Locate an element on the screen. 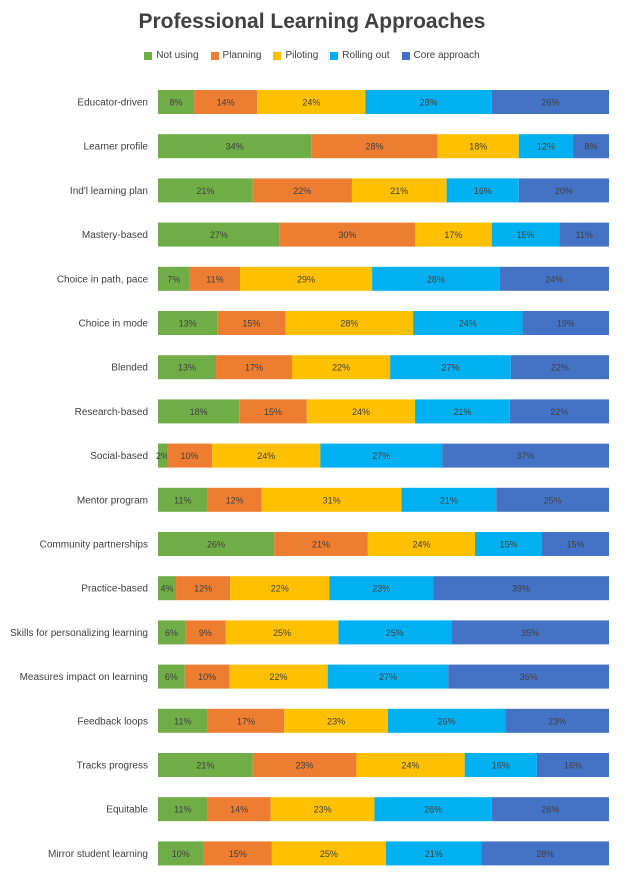 Image resolution: width=624 pixels, height=891 pixels. legend-label: Rolling out is located at coordinates (366, 55).